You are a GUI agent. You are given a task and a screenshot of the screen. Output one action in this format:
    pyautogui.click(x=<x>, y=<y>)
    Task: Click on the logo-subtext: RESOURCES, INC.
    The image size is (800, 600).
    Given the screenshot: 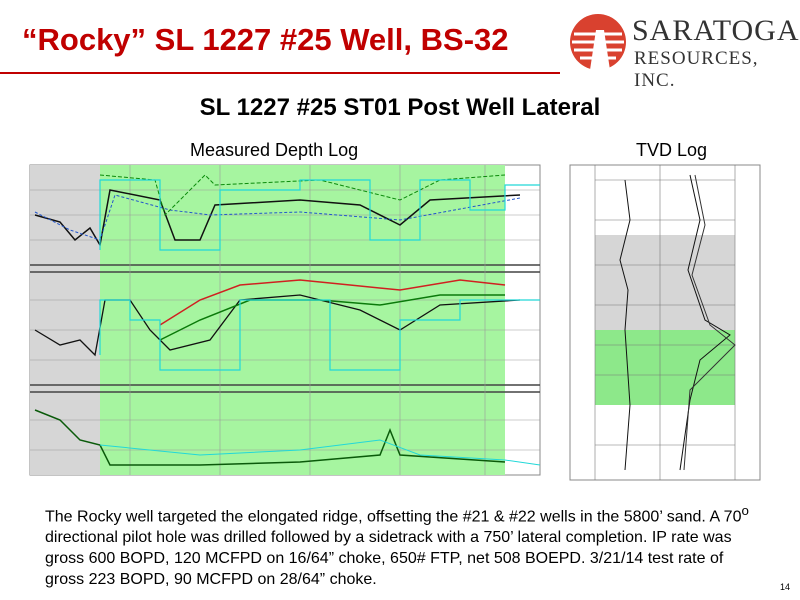 What is the action you would take?
    pyautogui.click(x=696, y=69)
    